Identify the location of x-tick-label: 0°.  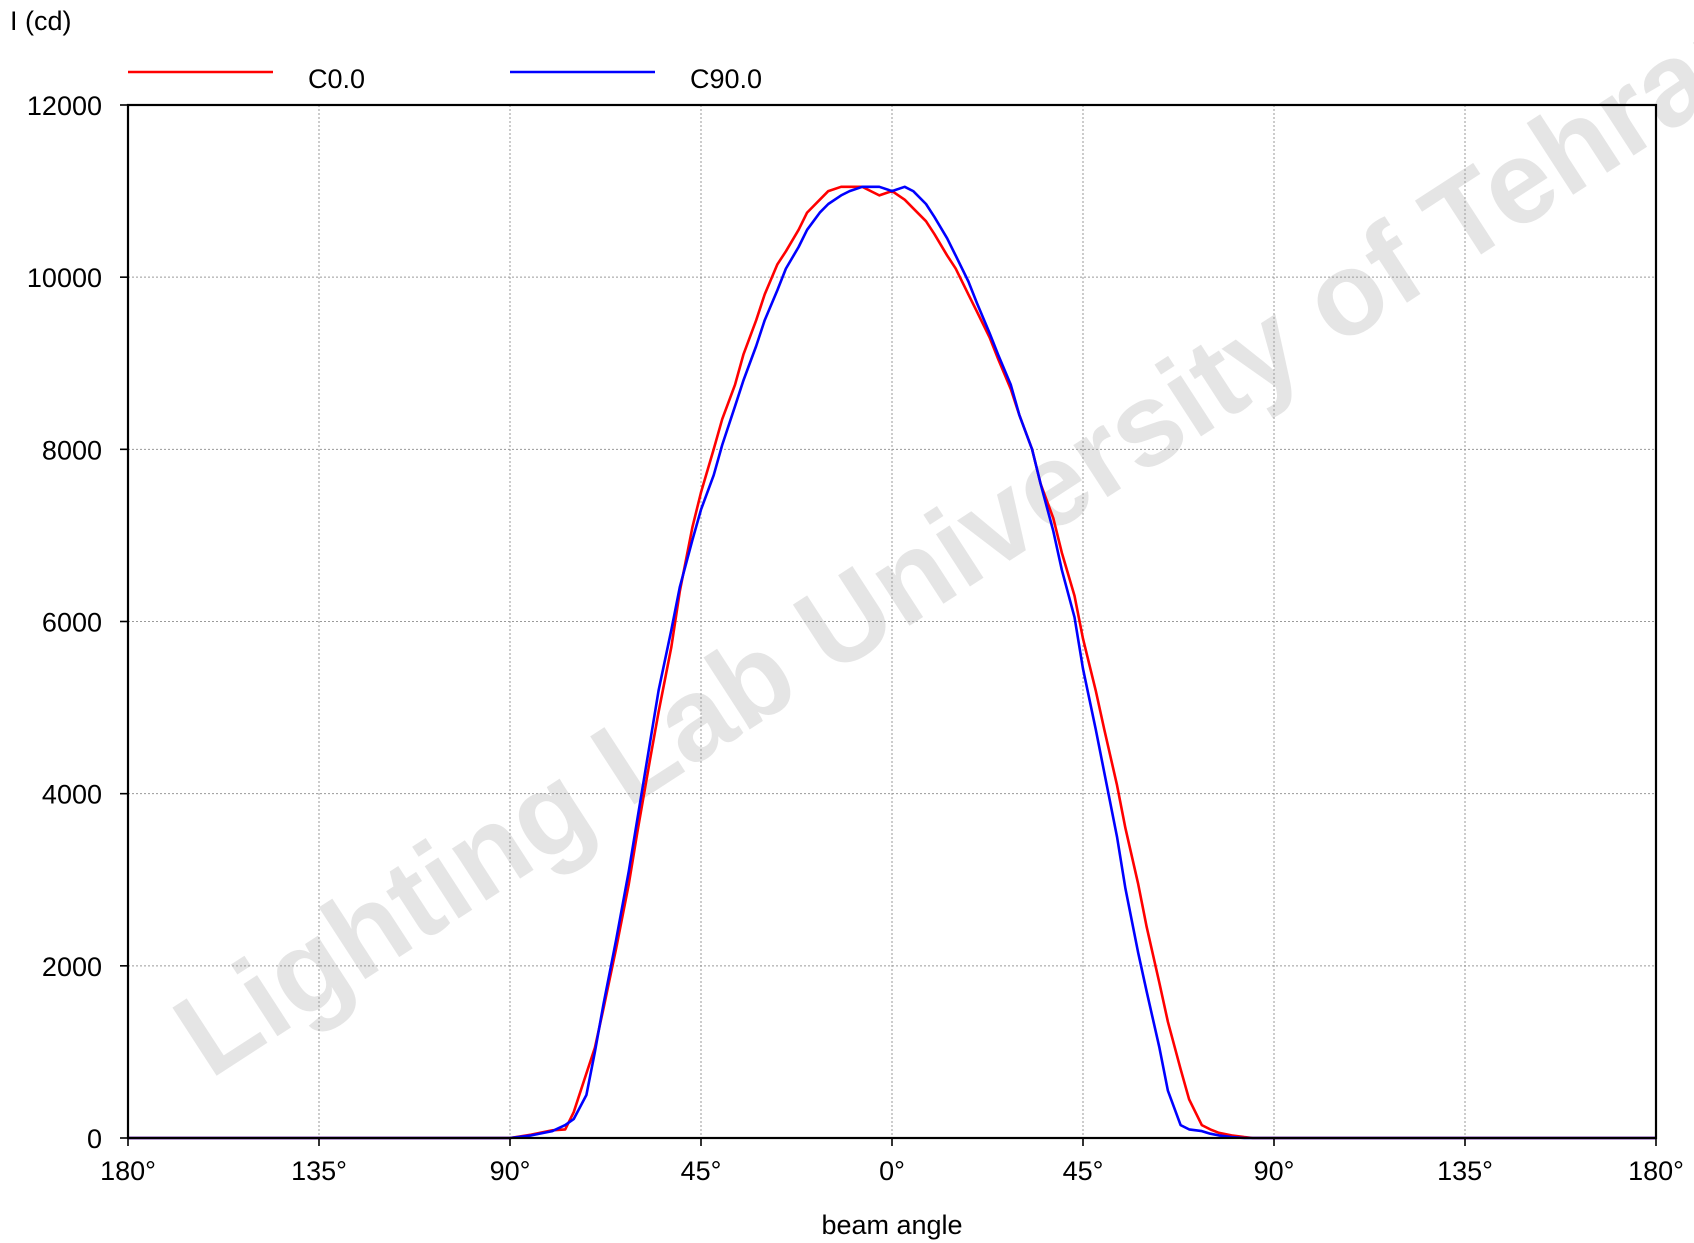
(892, 1171).